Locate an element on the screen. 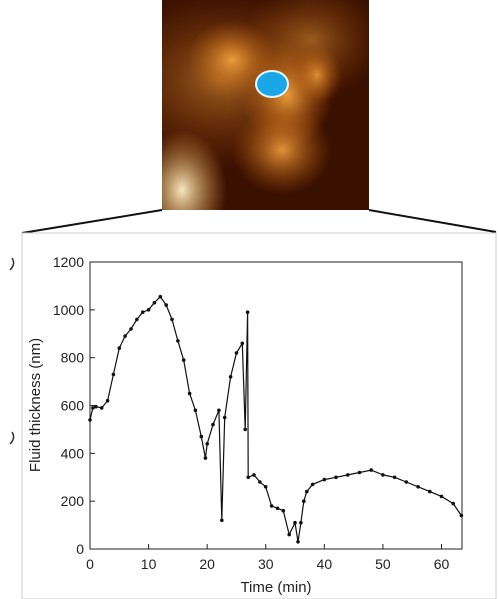 Image resolution: width=498 pixels, height=599 pixels. y-tick-label: 400 is located at coordinates (73, 453).